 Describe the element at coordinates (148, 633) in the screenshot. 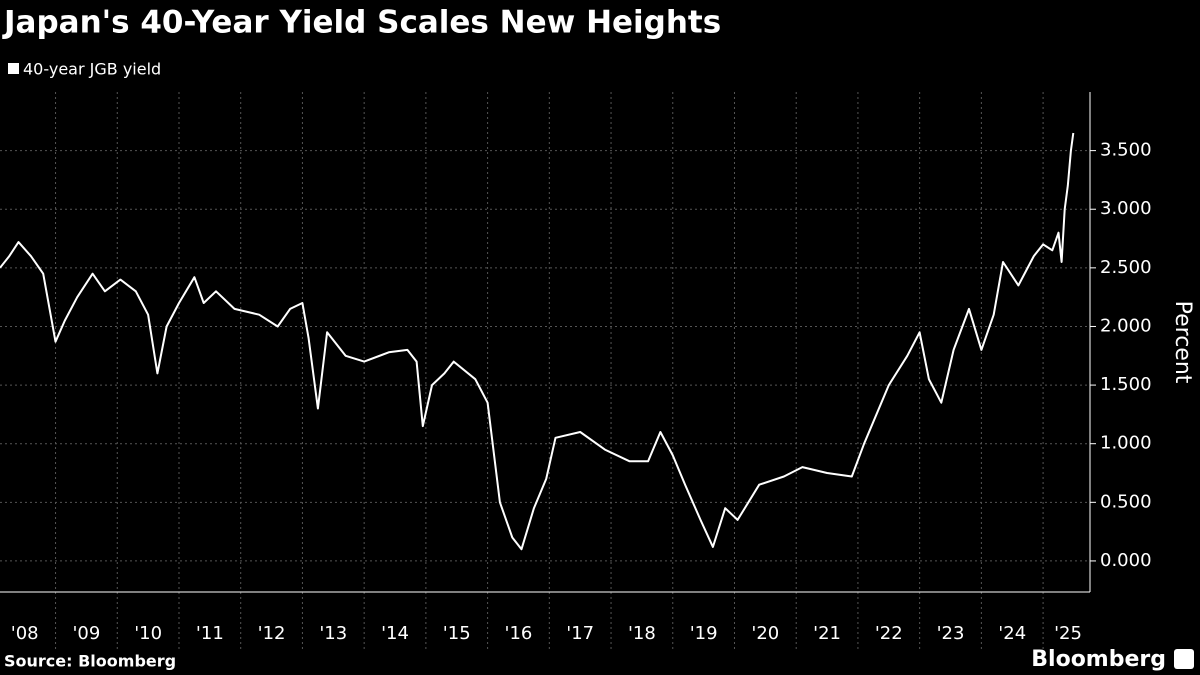

I see `x-tick-label: '10` at that location.